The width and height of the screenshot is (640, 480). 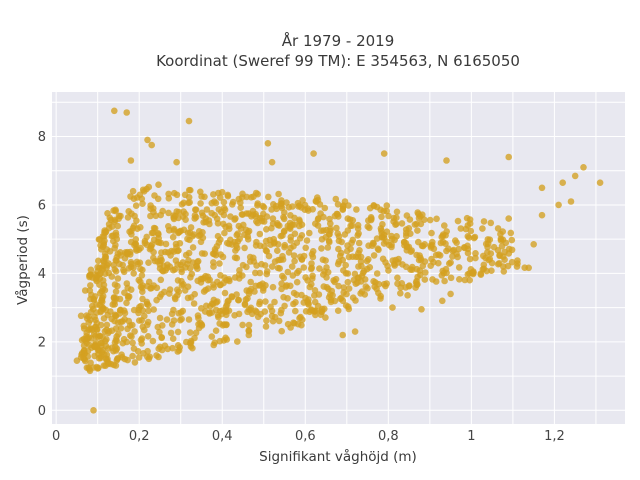 I want to click on x-tick-label: 0,6, so click(x=305, y=436).